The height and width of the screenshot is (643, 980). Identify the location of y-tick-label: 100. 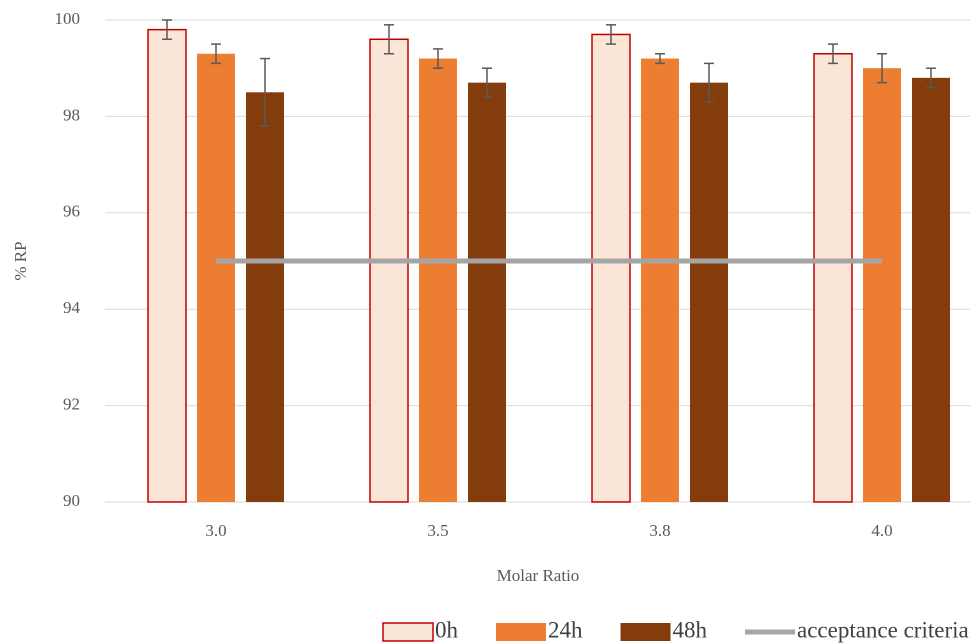
(68, 18).